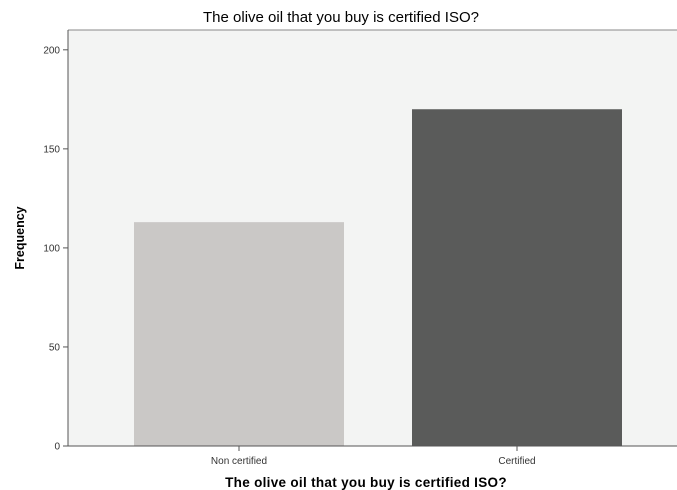 The width and height of the screenshot is (677, 490). I want to click on x-ticks-group: Non certified Certified, so click(373, 456).